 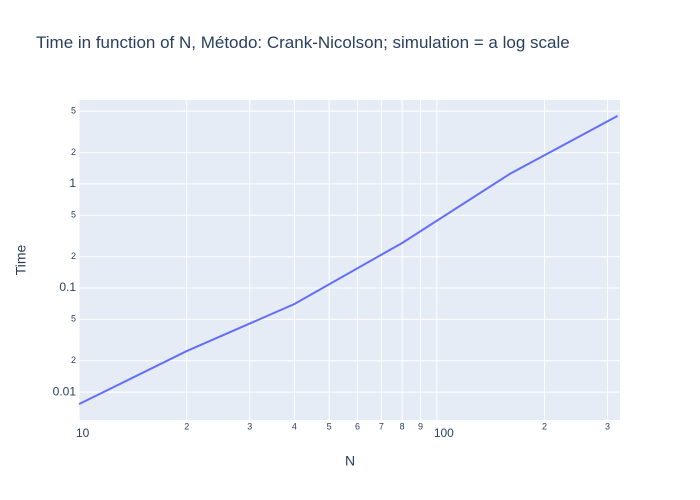 I want to click on y-tick-label: 0.1, so click(x=67, y=287).